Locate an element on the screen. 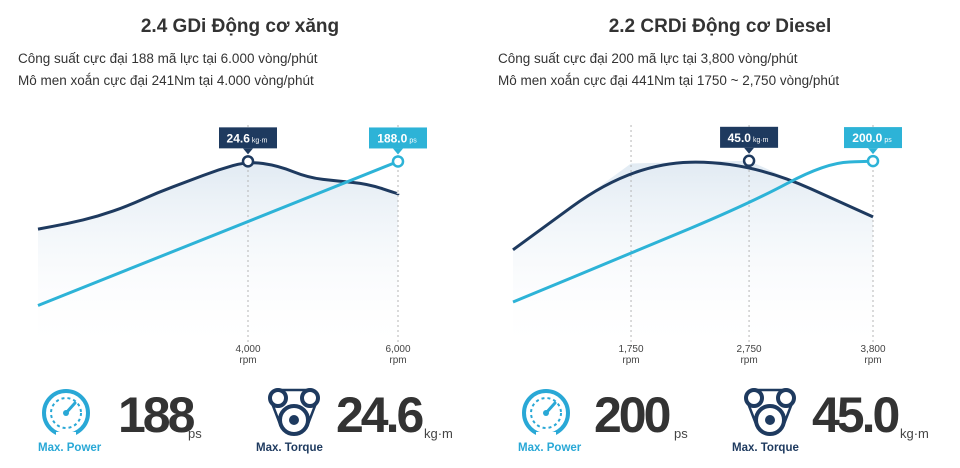 The height and width of the screenshot is (468, 960). rpm-tick-label: 1,750 is located at coordinates (631, 349).